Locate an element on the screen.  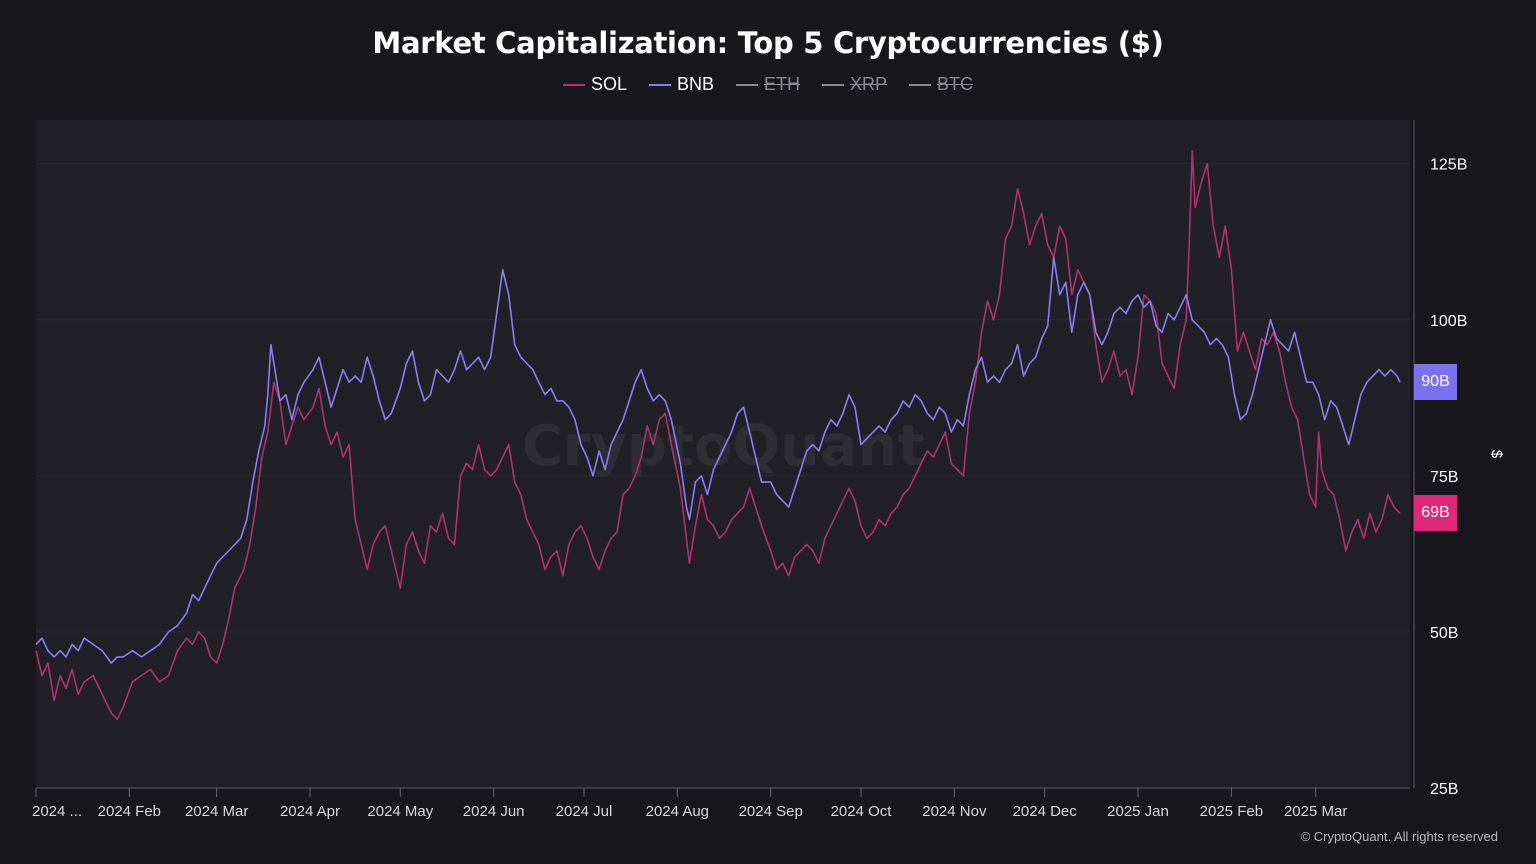
x-tick-label: 2024 May is located at coordinates (400, 811).